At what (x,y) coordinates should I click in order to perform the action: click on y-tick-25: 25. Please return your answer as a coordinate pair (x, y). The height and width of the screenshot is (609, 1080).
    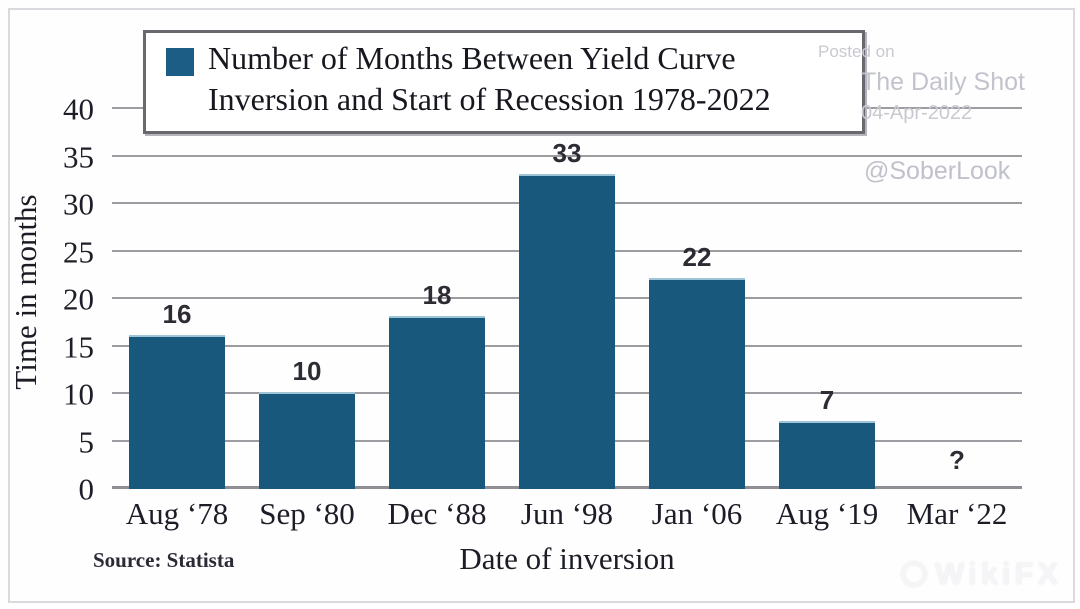
    Looking at the image, I should click on (78, 251).